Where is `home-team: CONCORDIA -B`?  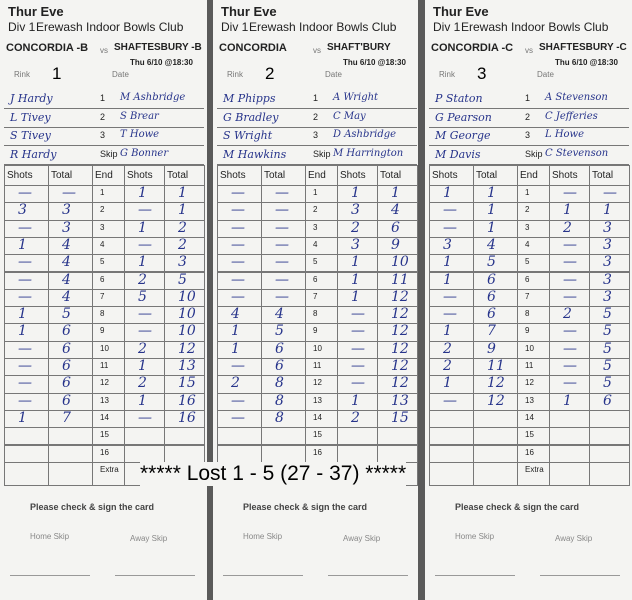 home-team: CONCORDIA -B is located at coordinates (47, 48).